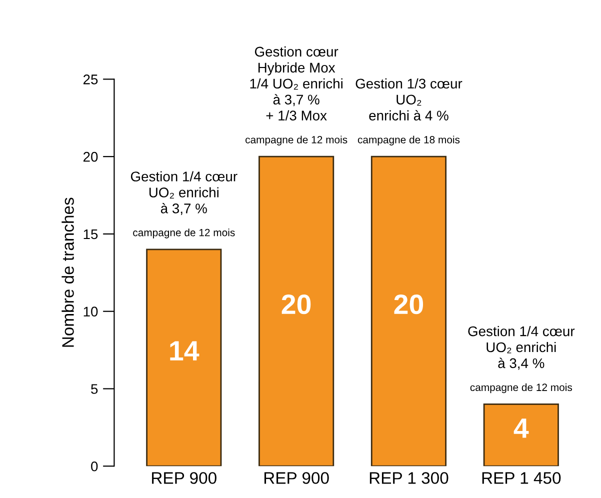 The height and width of the screenshot is (498, 601). What do you see at coordinates (91, 234) in the screenshot?
I see `y-tick-label: 15` at bounding box center [91, 234].